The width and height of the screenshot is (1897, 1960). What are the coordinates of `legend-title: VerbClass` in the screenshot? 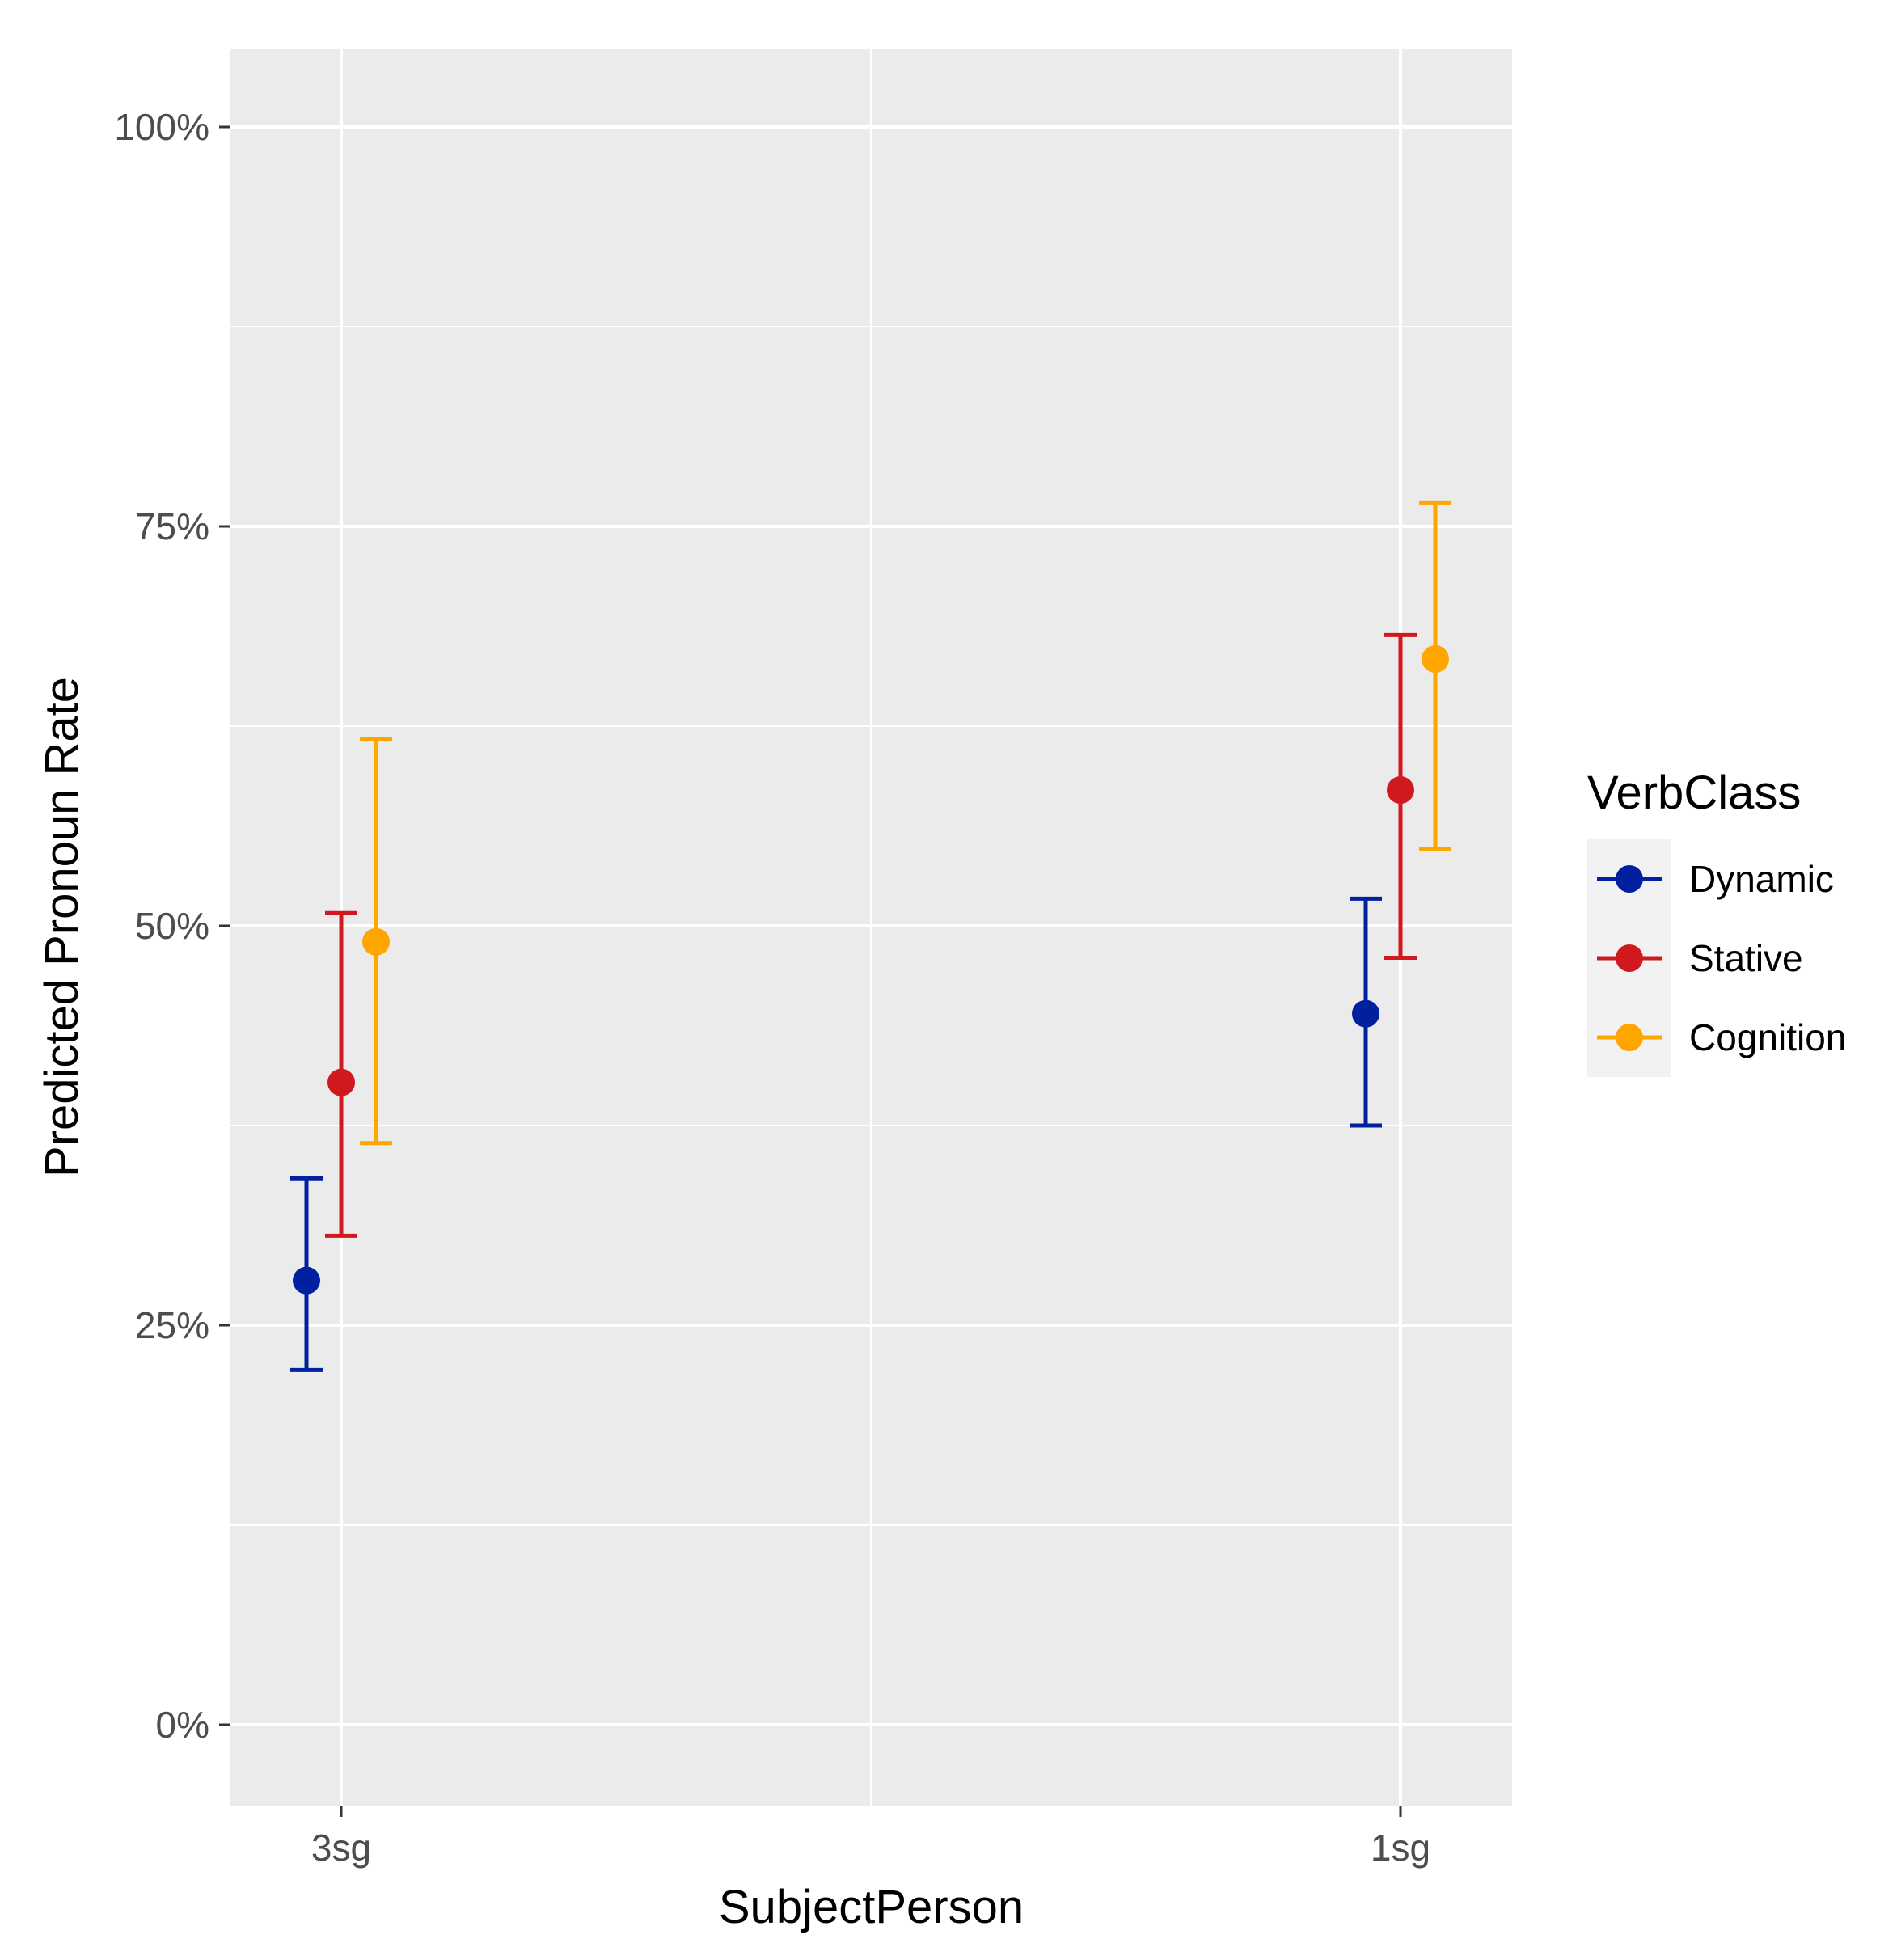 It's located at (1694, 793).